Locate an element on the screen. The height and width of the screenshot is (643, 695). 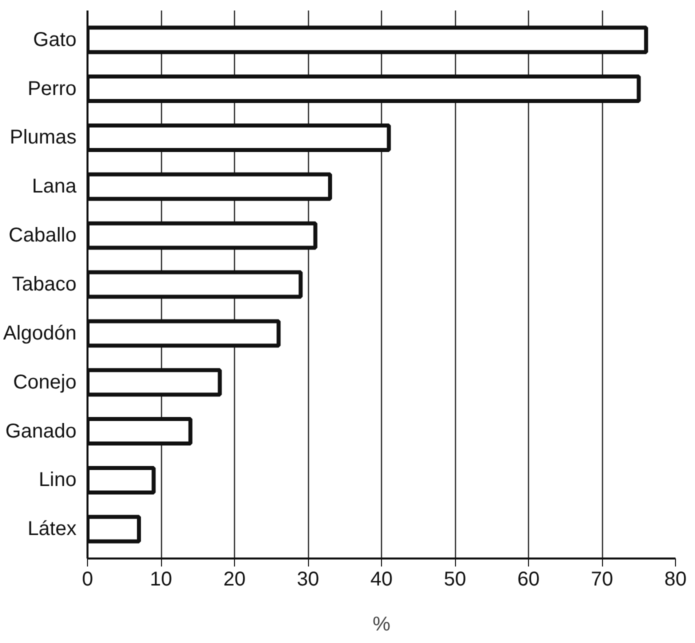
y-tick-label: Algodón is located at coordinates (40, 333).